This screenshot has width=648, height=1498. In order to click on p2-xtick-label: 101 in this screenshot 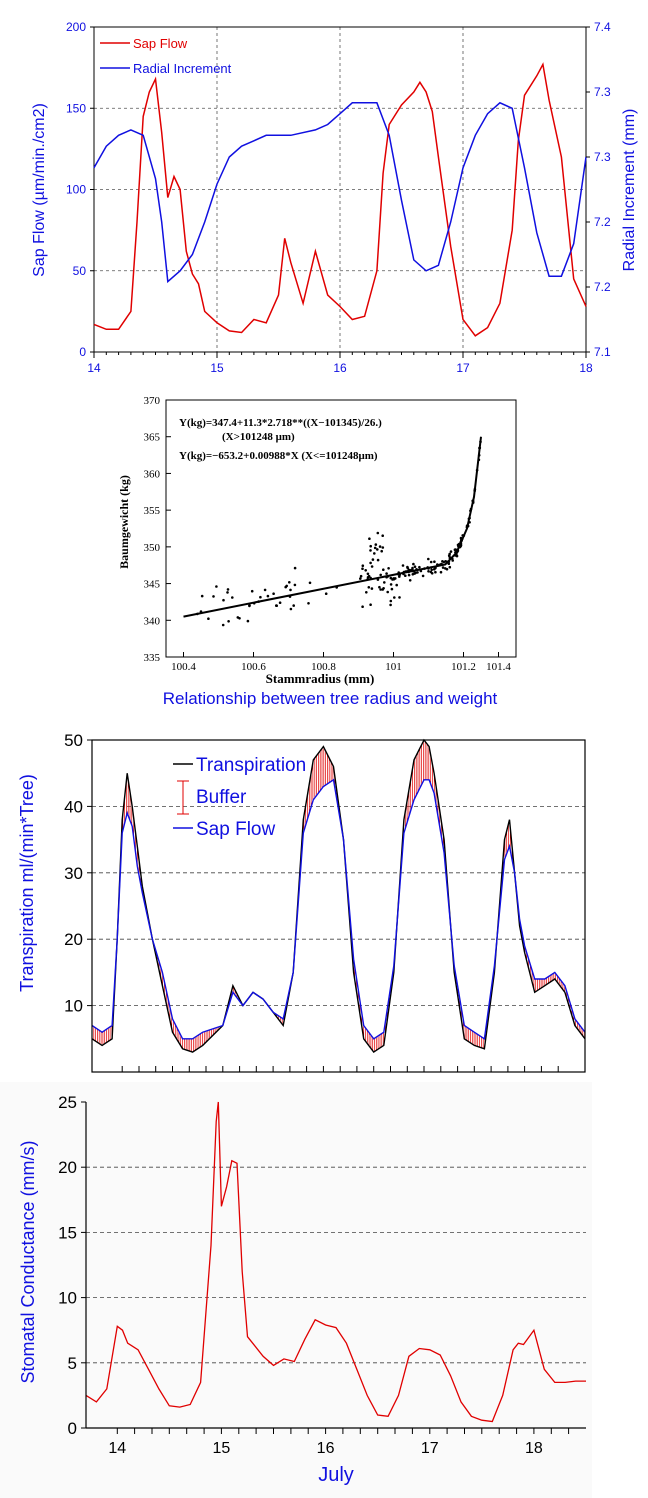, I will do `click(393, 667)`.